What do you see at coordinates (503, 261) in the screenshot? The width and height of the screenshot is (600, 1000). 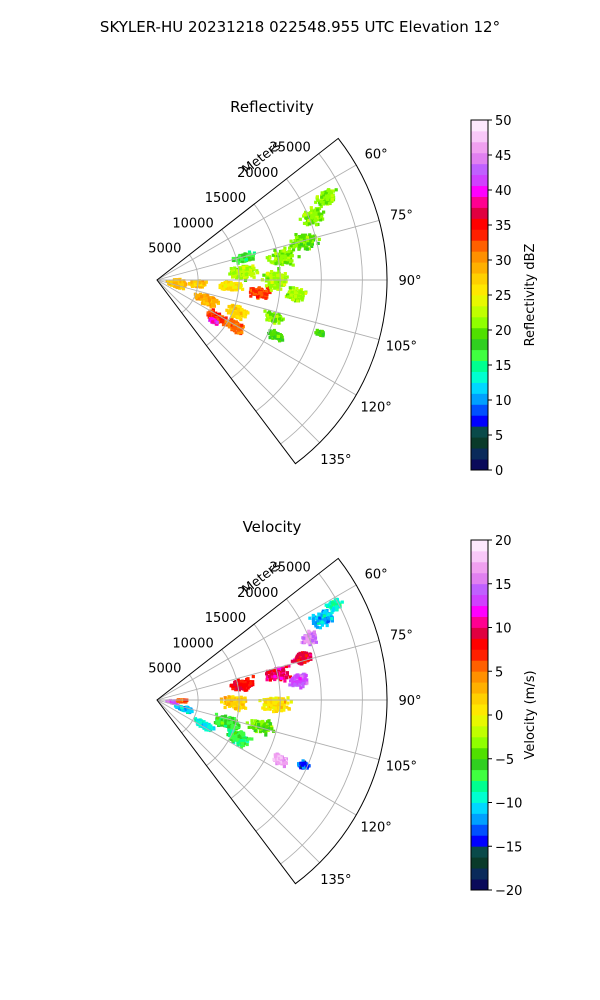 I see `colorbar-tick-label: 30` at bounding box center [503, 261].